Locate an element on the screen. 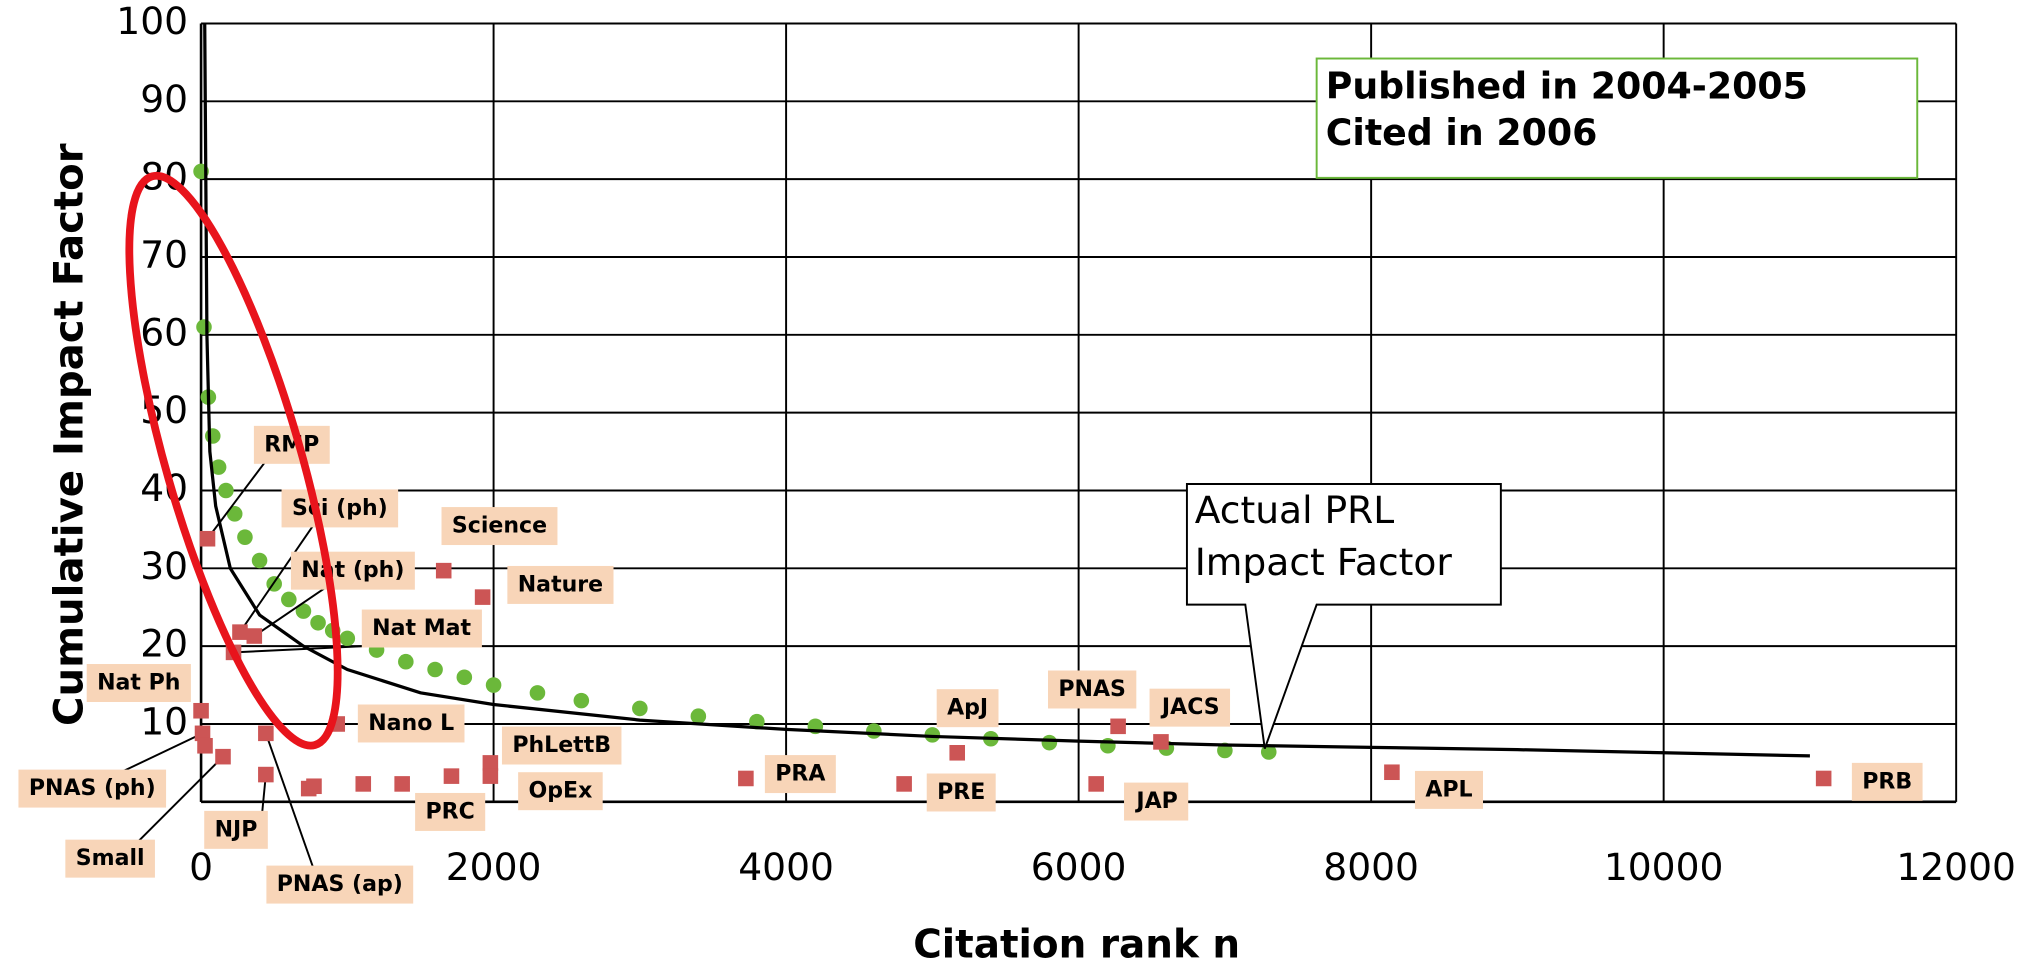 This screenshot has width=2034, height=968. data-label: ApJ is located at coordinates (967, 708).